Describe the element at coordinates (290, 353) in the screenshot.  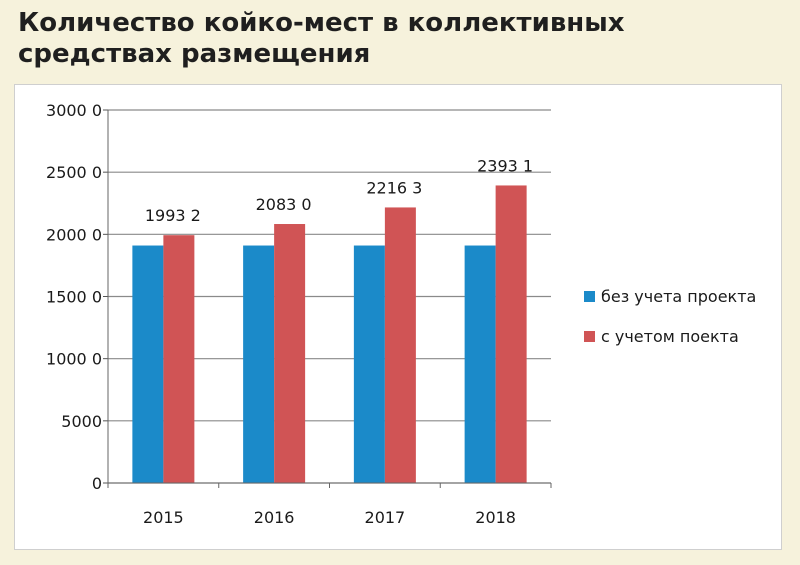
I see `bar-project-2016` at that location.